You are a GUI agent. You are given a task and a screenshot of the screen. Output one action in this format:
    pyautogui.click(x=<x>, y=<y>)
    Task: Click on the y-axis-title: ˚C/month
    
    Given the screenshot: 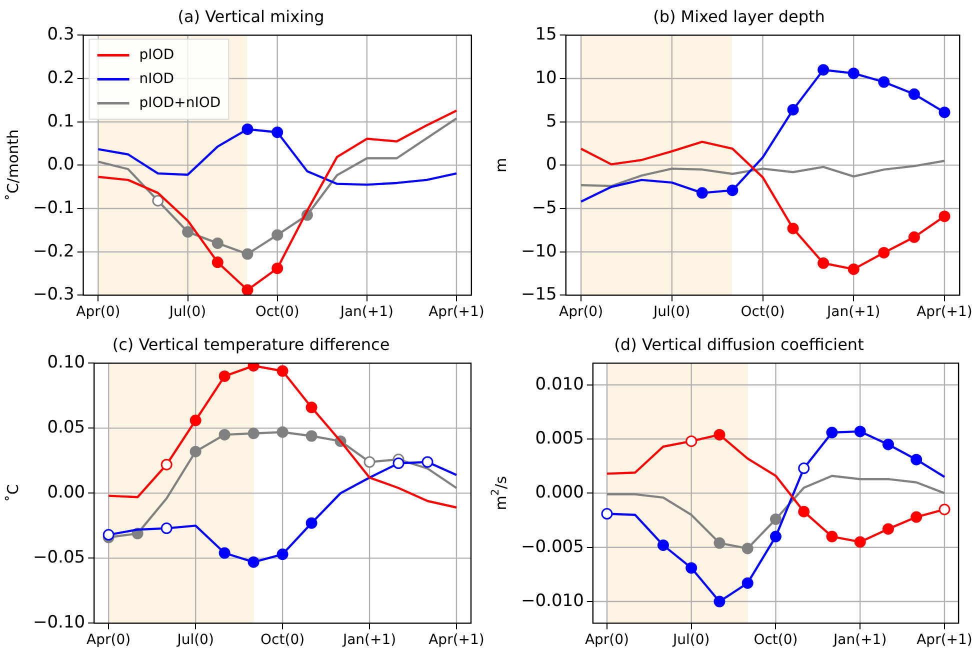 What is the action you would take?
    pyautogui.click(x=13, y=165)
    